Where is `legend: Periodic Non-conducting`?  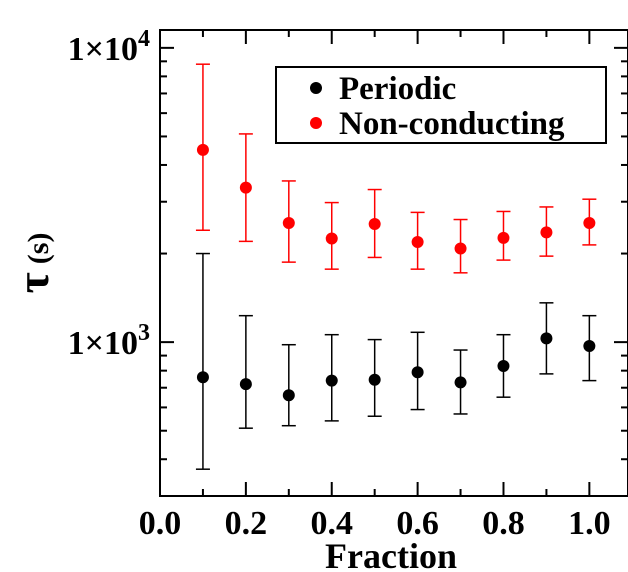
legend: Periodic Non-conducting is located at coordinates (441, 105).